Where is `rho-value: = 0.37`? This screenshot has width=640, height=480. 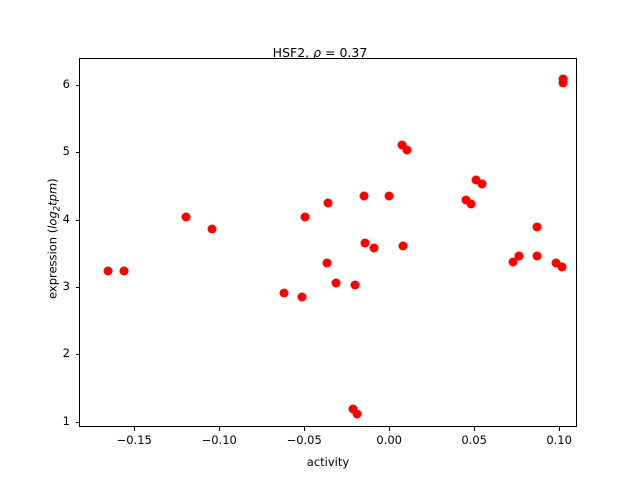
rho-value: = 0.37 is located at coordinates (344, 52).